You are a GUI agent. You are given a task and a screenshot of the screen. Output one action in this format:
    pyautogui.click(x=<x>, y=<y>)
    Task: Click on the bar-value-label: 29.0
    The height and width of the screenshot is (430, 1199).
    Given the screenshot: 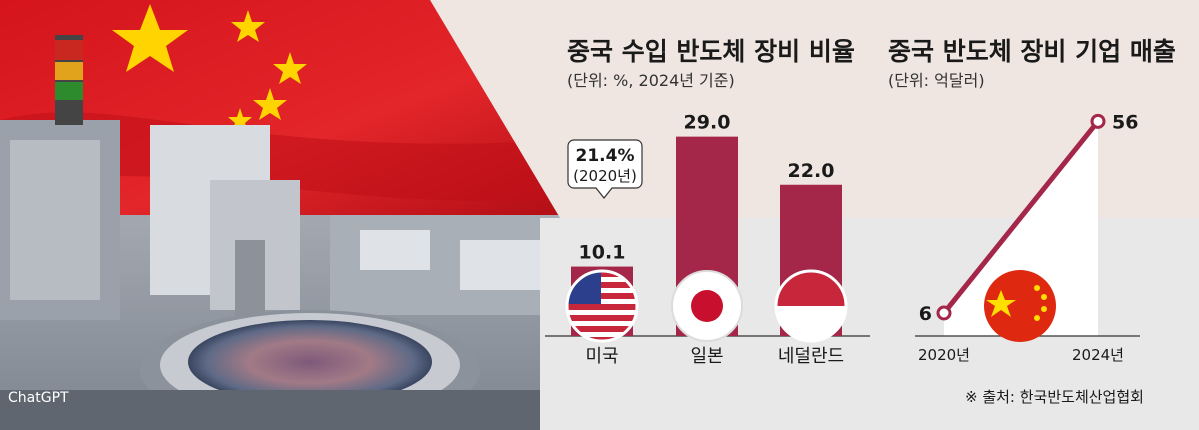 What is the action you would take?
    pyautogui.click(x=707, y=123)
    